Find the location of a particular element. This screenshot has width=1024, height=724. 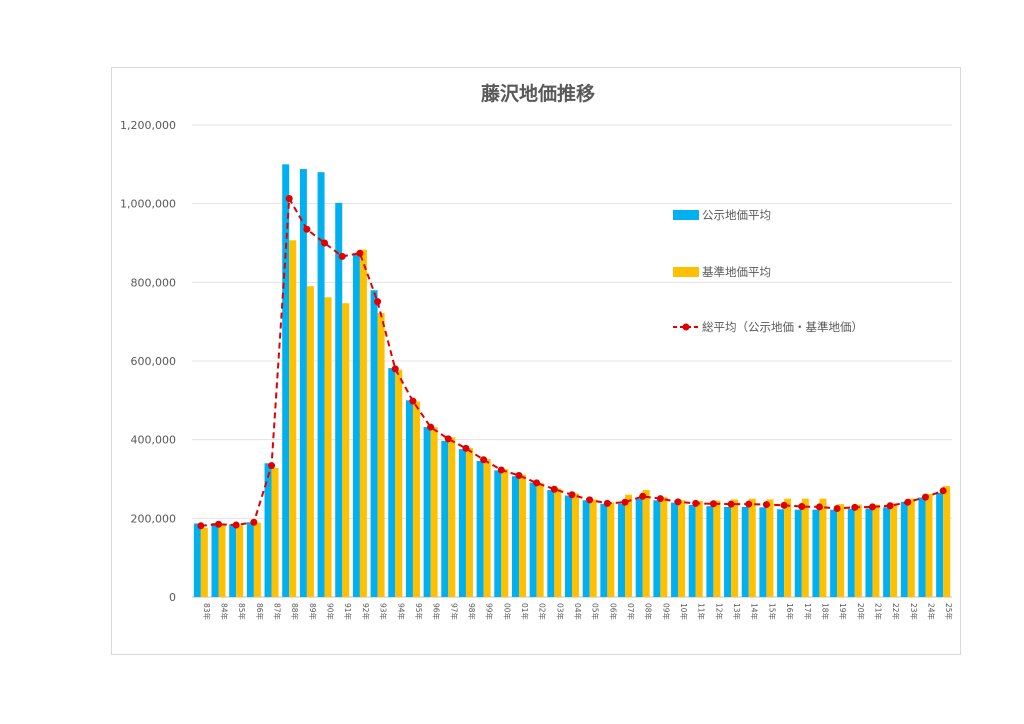

x-tick-label: 21年 is located at coordinates (878, 612).